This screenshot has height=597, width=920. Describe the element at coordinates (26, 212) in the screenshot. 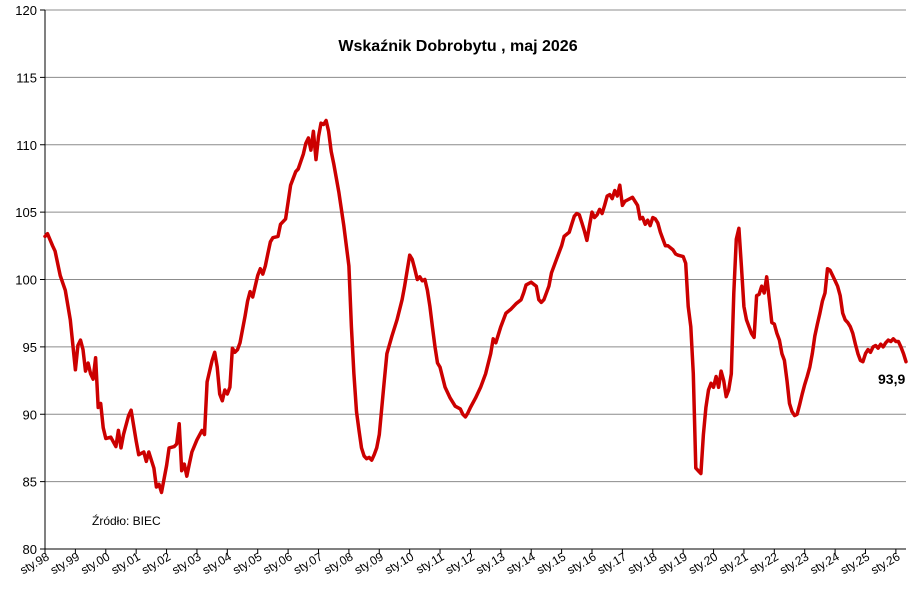

I see `y-tick-label: 105` at that location.